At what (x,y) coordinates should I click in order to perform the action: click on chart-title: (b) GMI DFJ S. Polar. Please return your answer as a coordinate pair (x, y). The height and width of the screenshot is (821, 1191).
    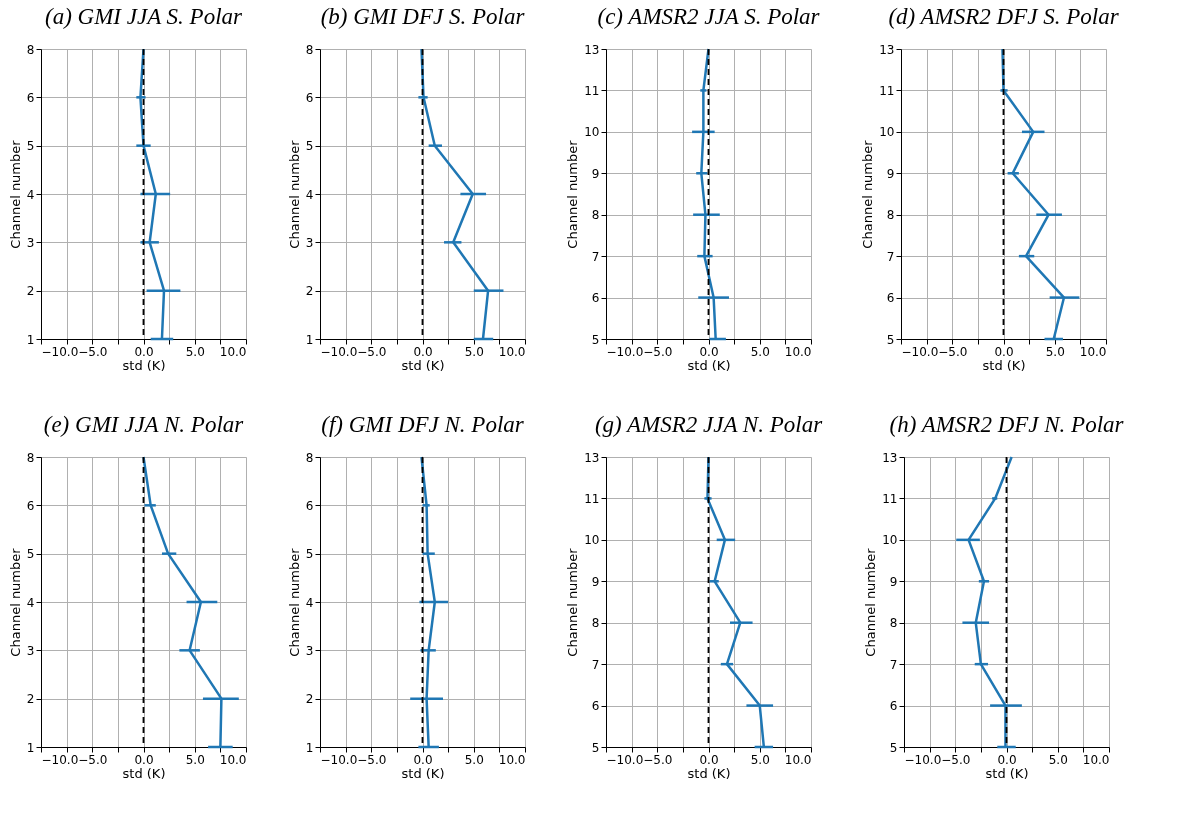
    Looking at the image, I should click on (423, 16).